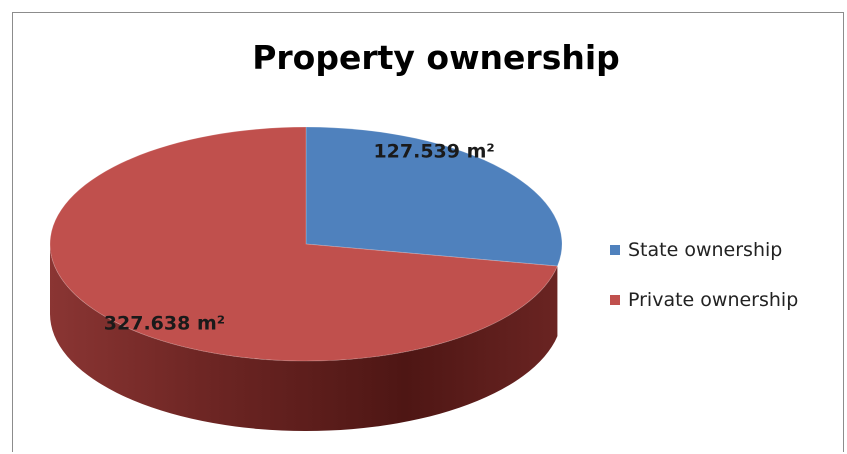 The height and width of the screenshot is (454, 847). I want to click on legend-label-state: State ownership, so click(705, 250).